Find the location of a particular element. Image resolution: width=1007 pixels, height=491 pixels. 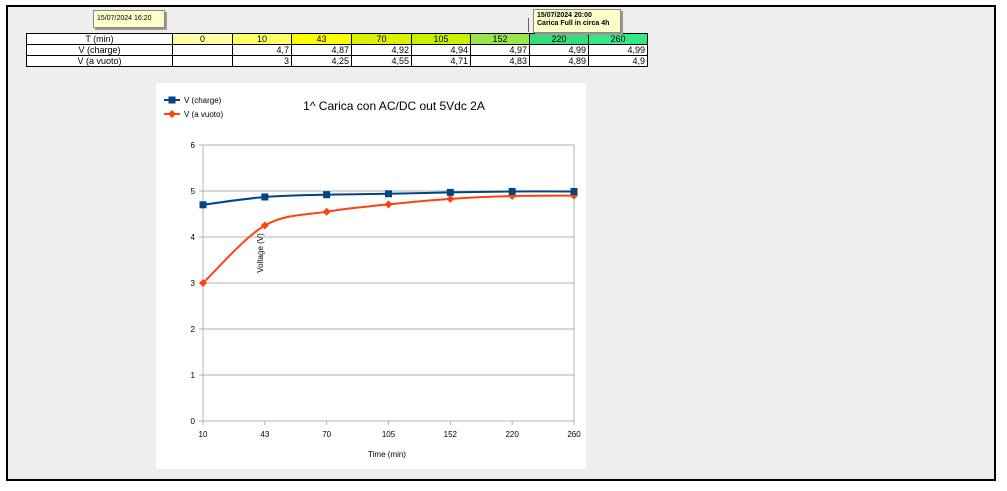

legend-marker-charge is located at coordinates (172, 100).